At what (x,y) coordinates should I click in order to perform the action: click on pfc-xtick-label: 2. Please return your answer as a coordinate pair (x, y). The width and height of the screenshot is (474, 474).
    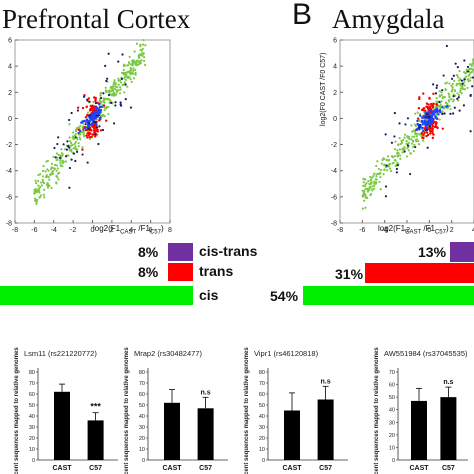
    Looking at the image, I should click on (112, 230).